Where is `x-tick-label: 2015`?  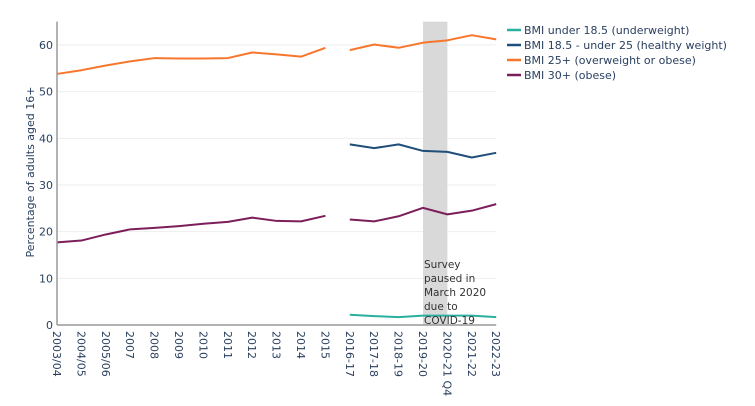
x-tick-label: 2015 is located at coordinates (324, 345).